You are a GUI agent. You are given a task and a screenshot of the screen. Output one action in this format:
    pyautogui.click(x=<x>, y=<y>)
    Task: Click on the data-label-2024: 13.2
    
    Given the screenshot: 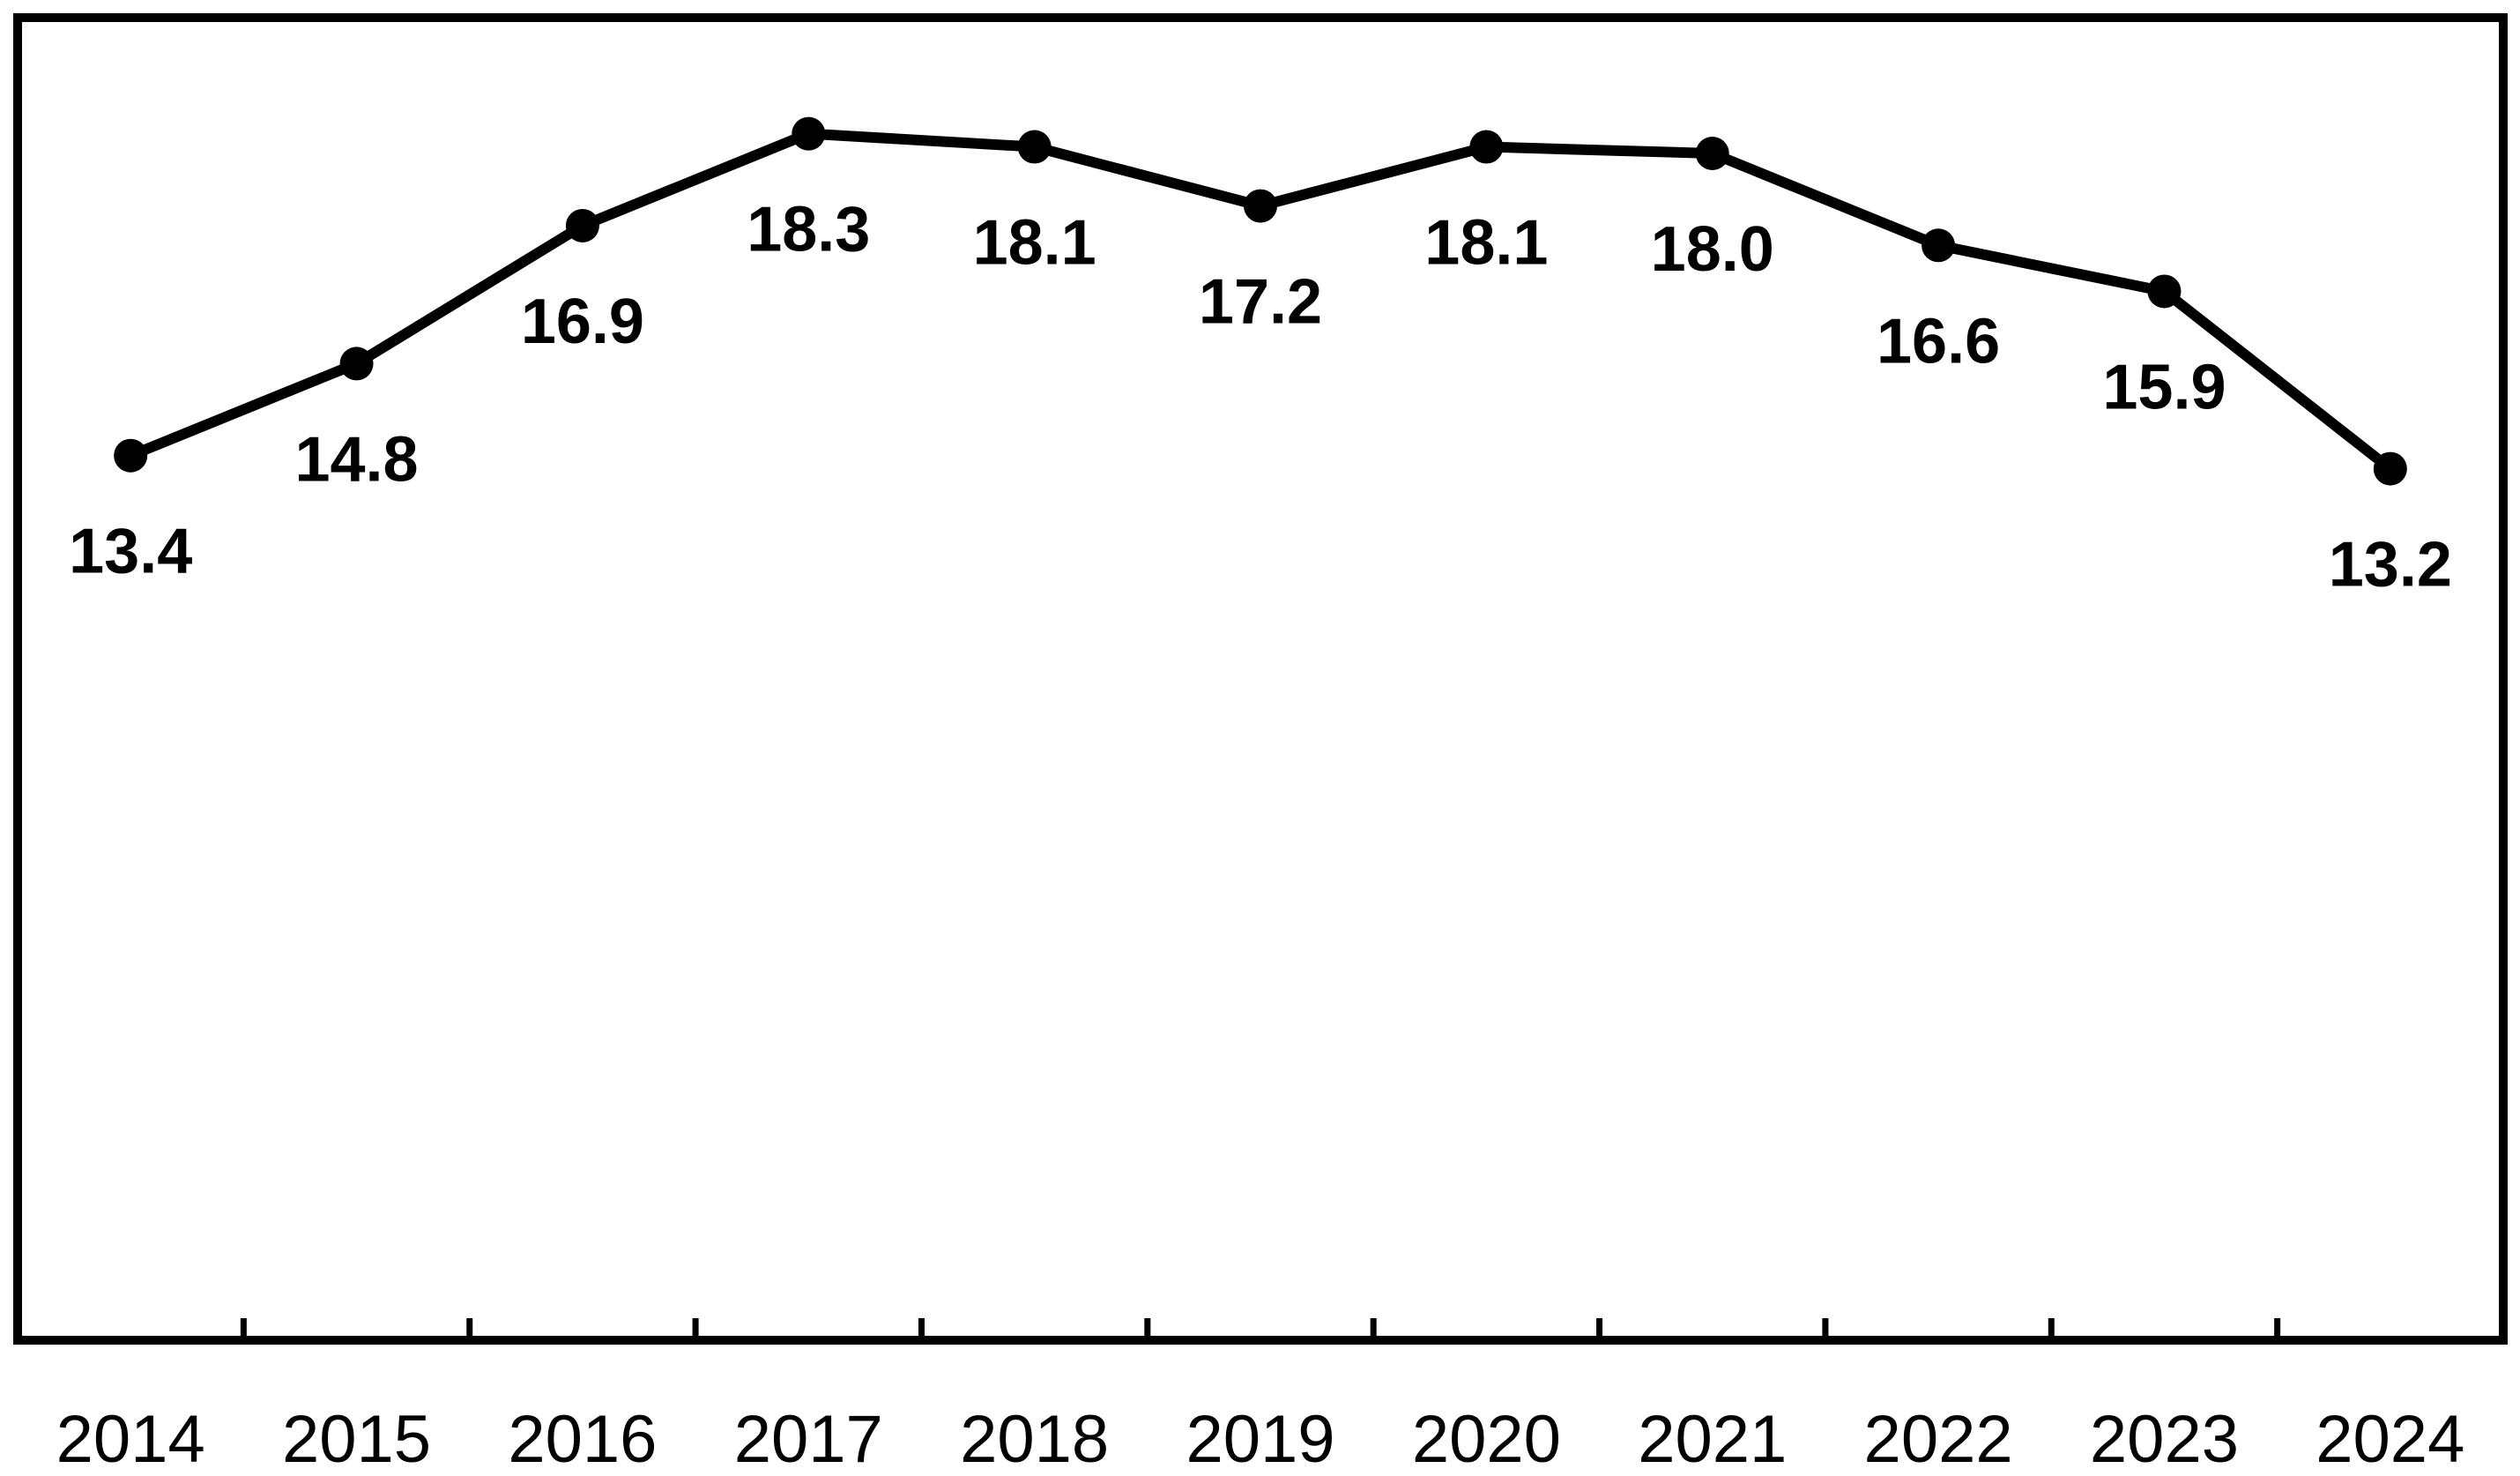 What is the action you would take?
    pyautogui.click(x=2390, y=565)
    